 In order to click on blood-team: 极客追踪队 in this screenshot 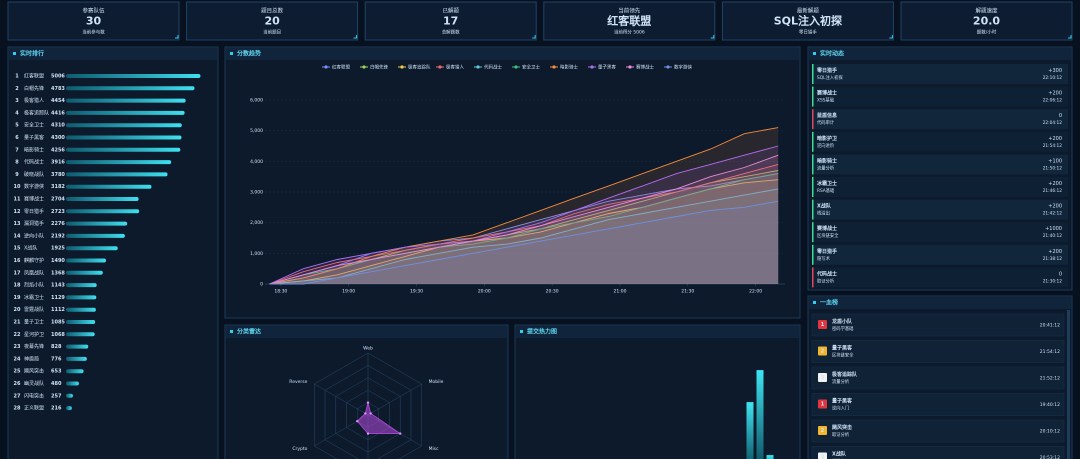, I will do `click(845, 374)`.